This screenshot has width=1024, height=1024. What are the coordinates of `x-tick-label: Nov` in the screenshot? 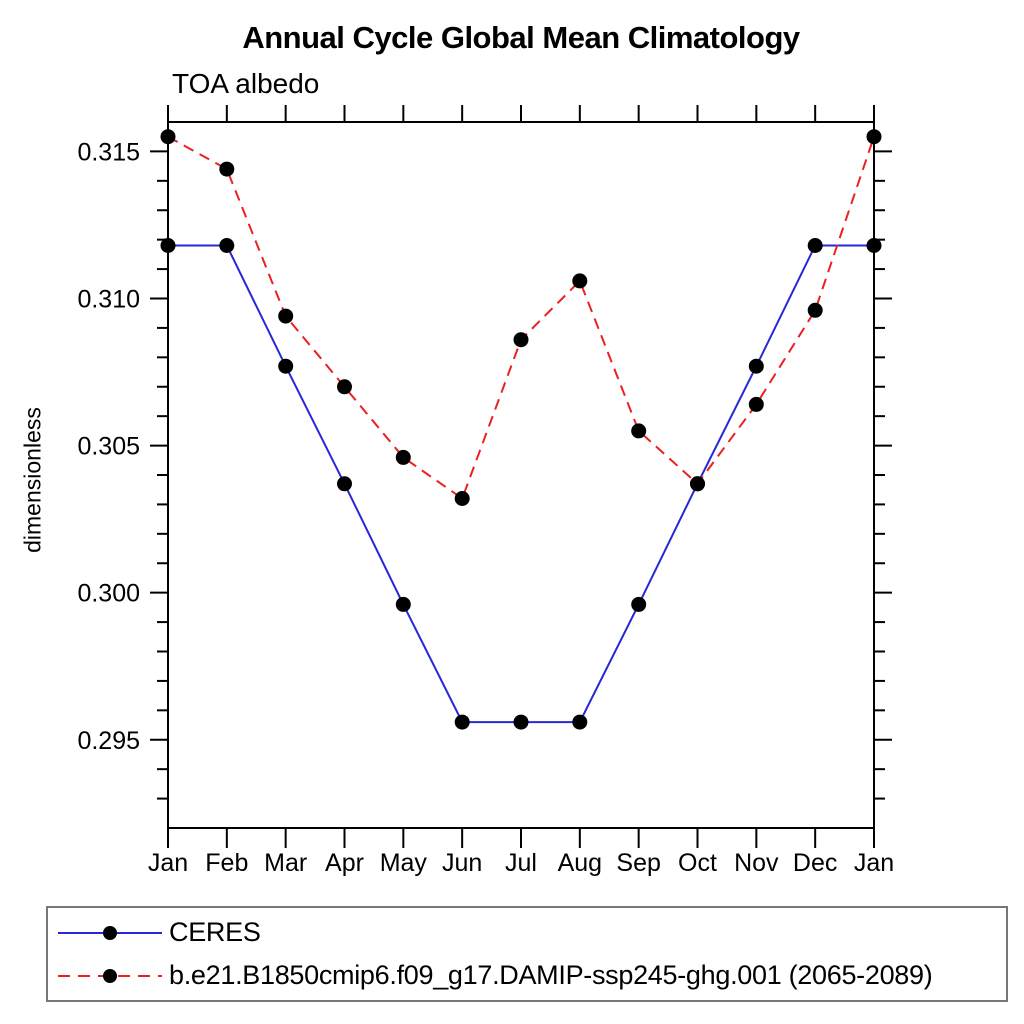 It's located at (756, 863).